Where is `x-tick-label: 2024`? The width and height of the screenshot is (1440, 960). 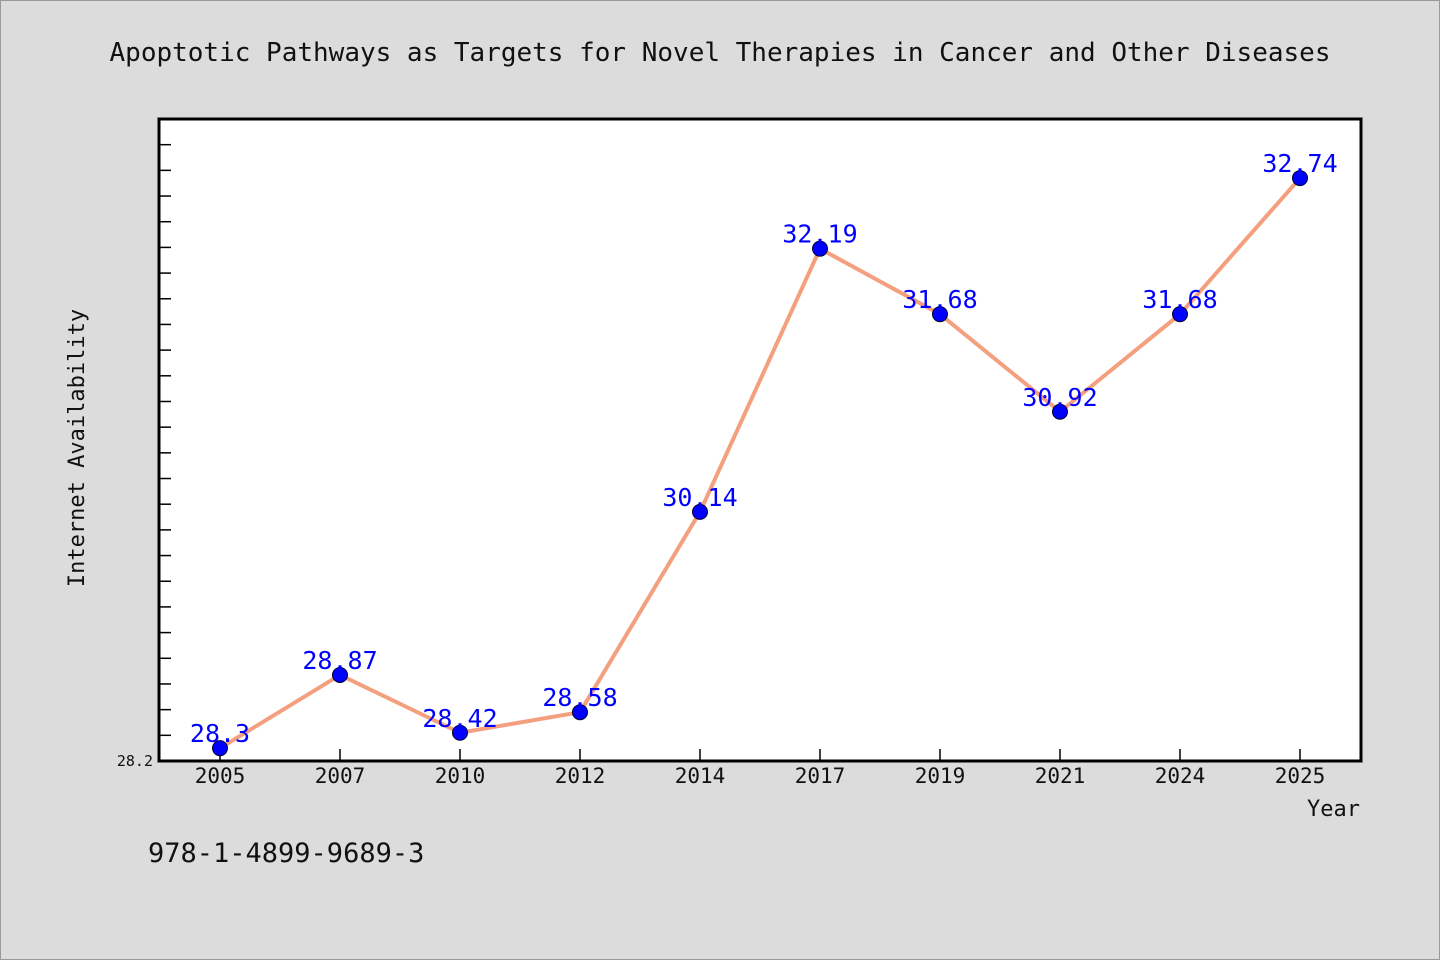 x-tick-label: 2024 is located at coordinates (1180, 776).